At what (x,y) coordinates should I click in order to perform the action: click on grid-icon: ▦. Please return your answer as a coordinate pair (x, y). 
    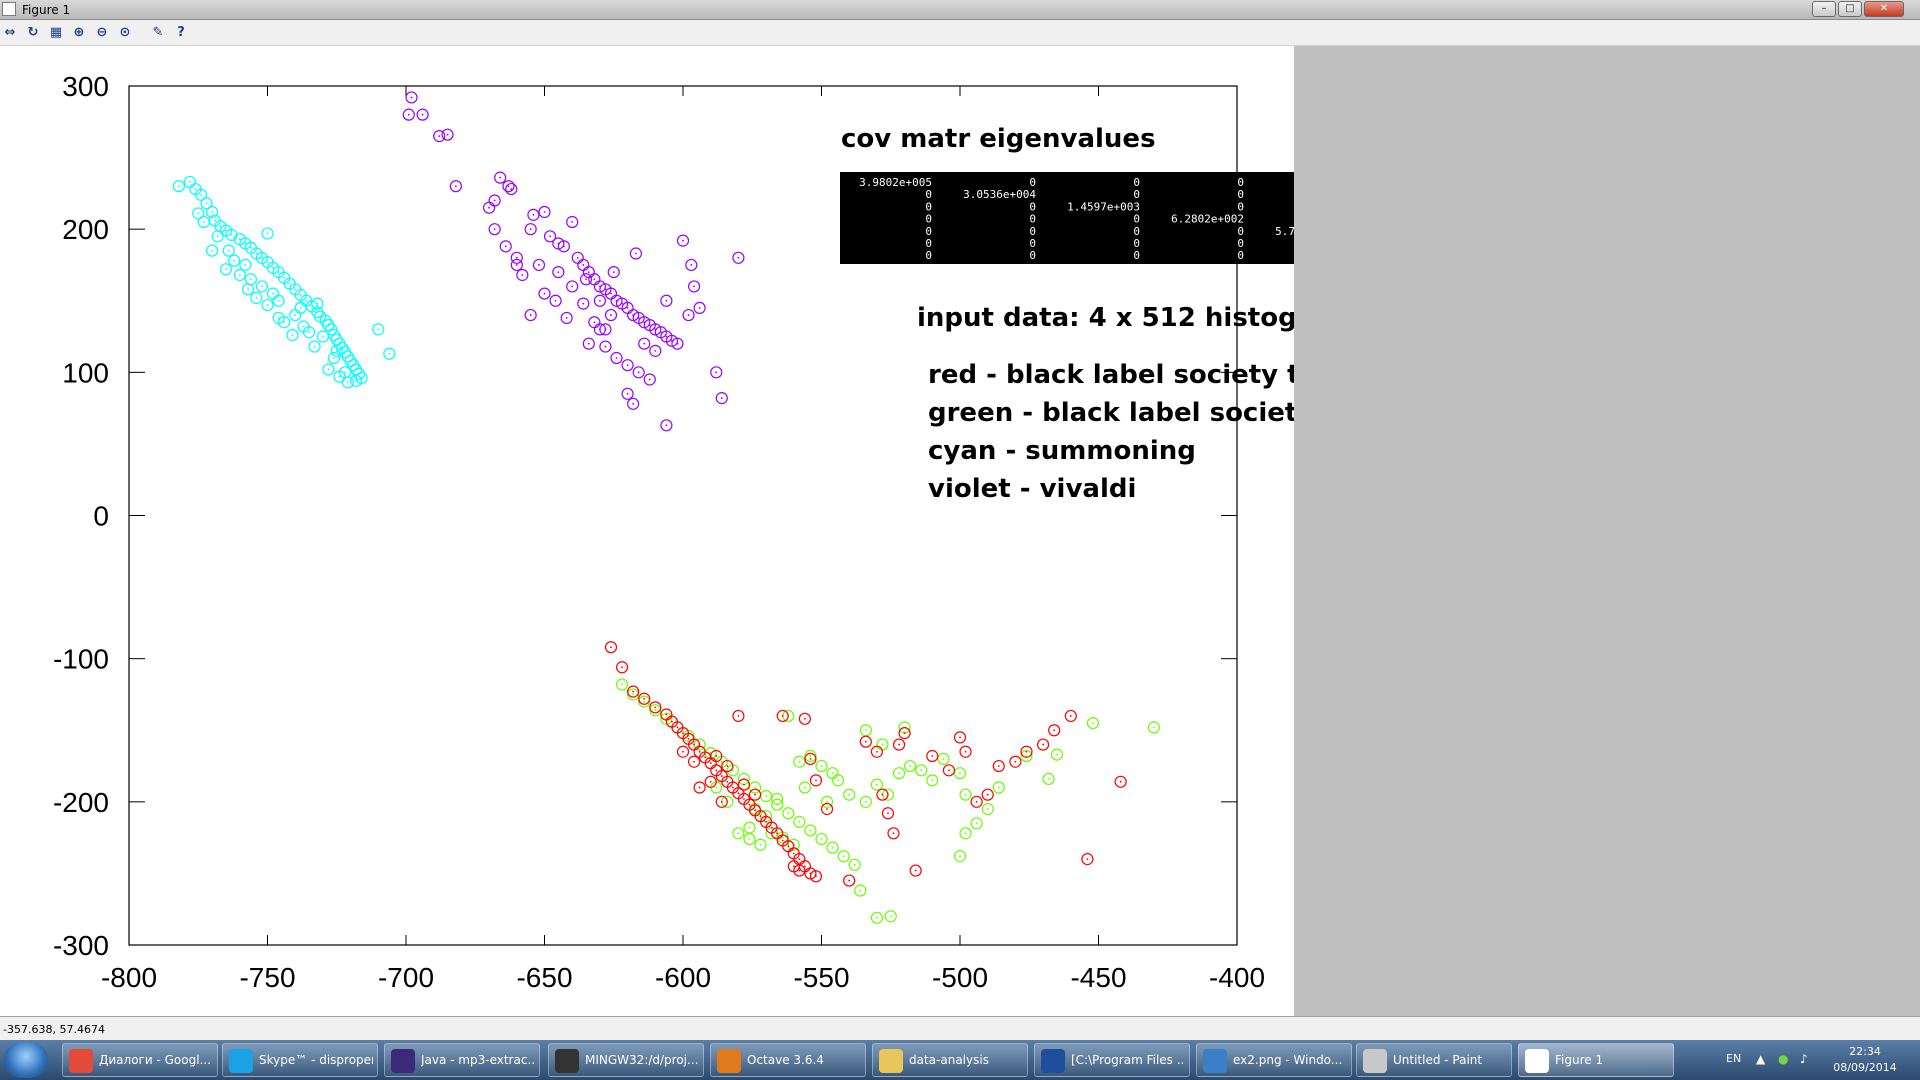
    Looking at the image, I should click on (56, 32).